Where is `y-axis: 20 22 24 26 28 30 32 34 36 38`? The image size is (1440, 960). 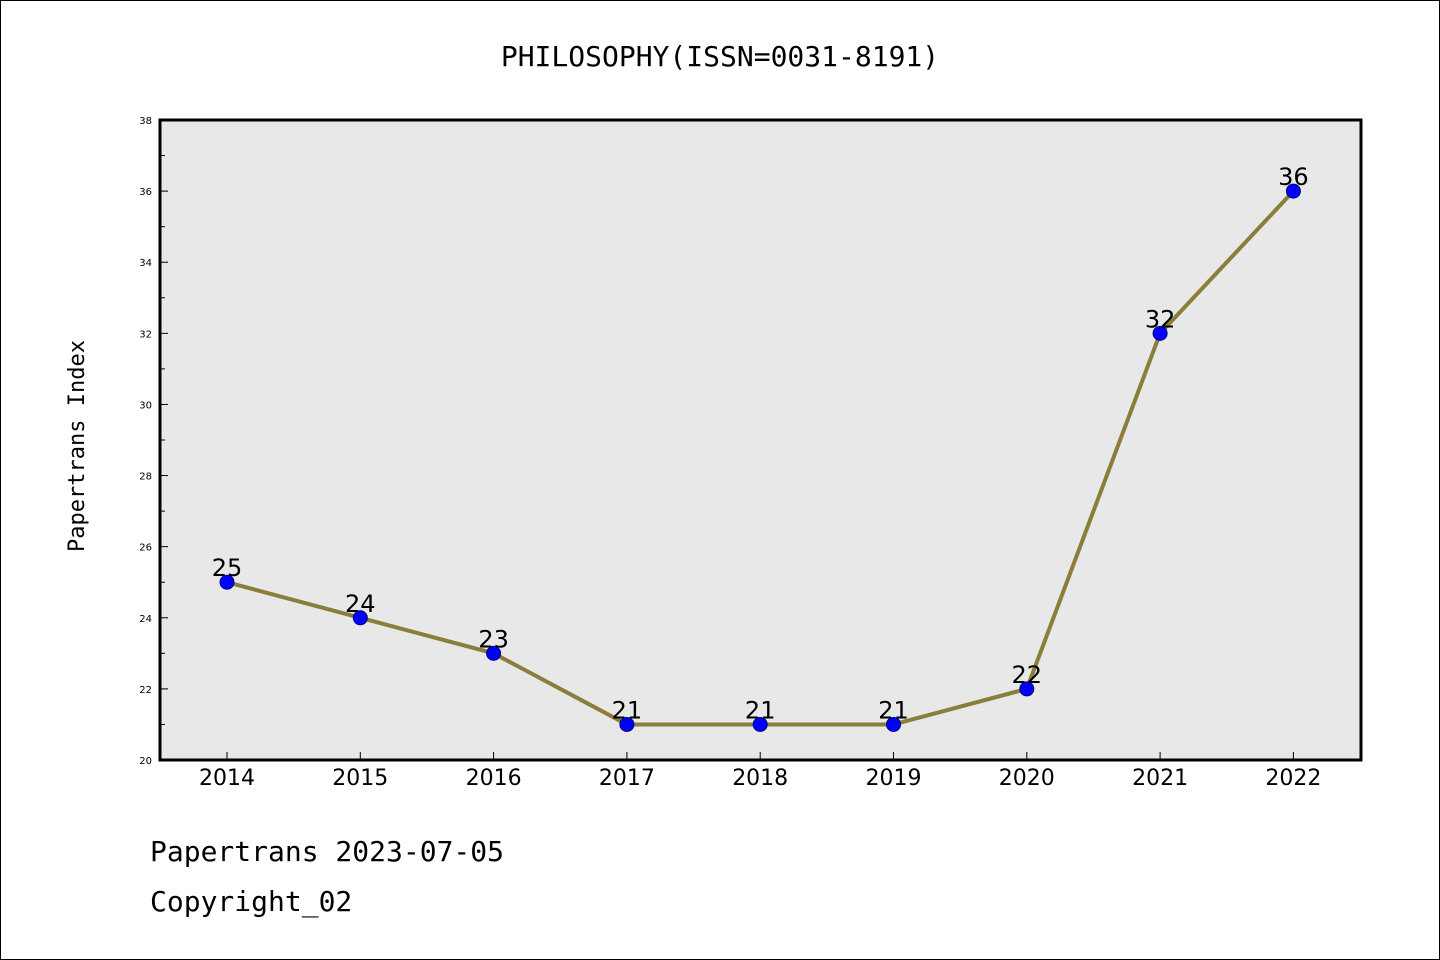
y-axis: 20 22 24 26 28 30 32 34 36 38 is located at coordinates (153, 441).